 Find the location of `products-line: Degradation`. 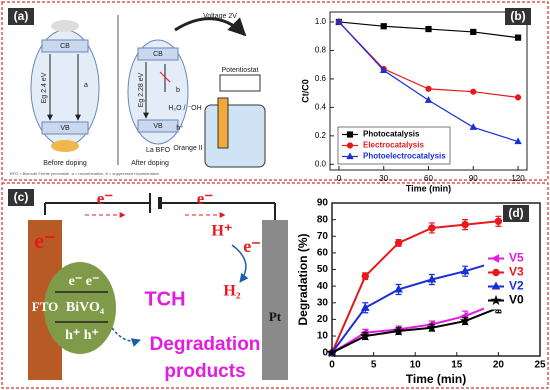

products-line: Degradation is located at coordinates (205, 344).